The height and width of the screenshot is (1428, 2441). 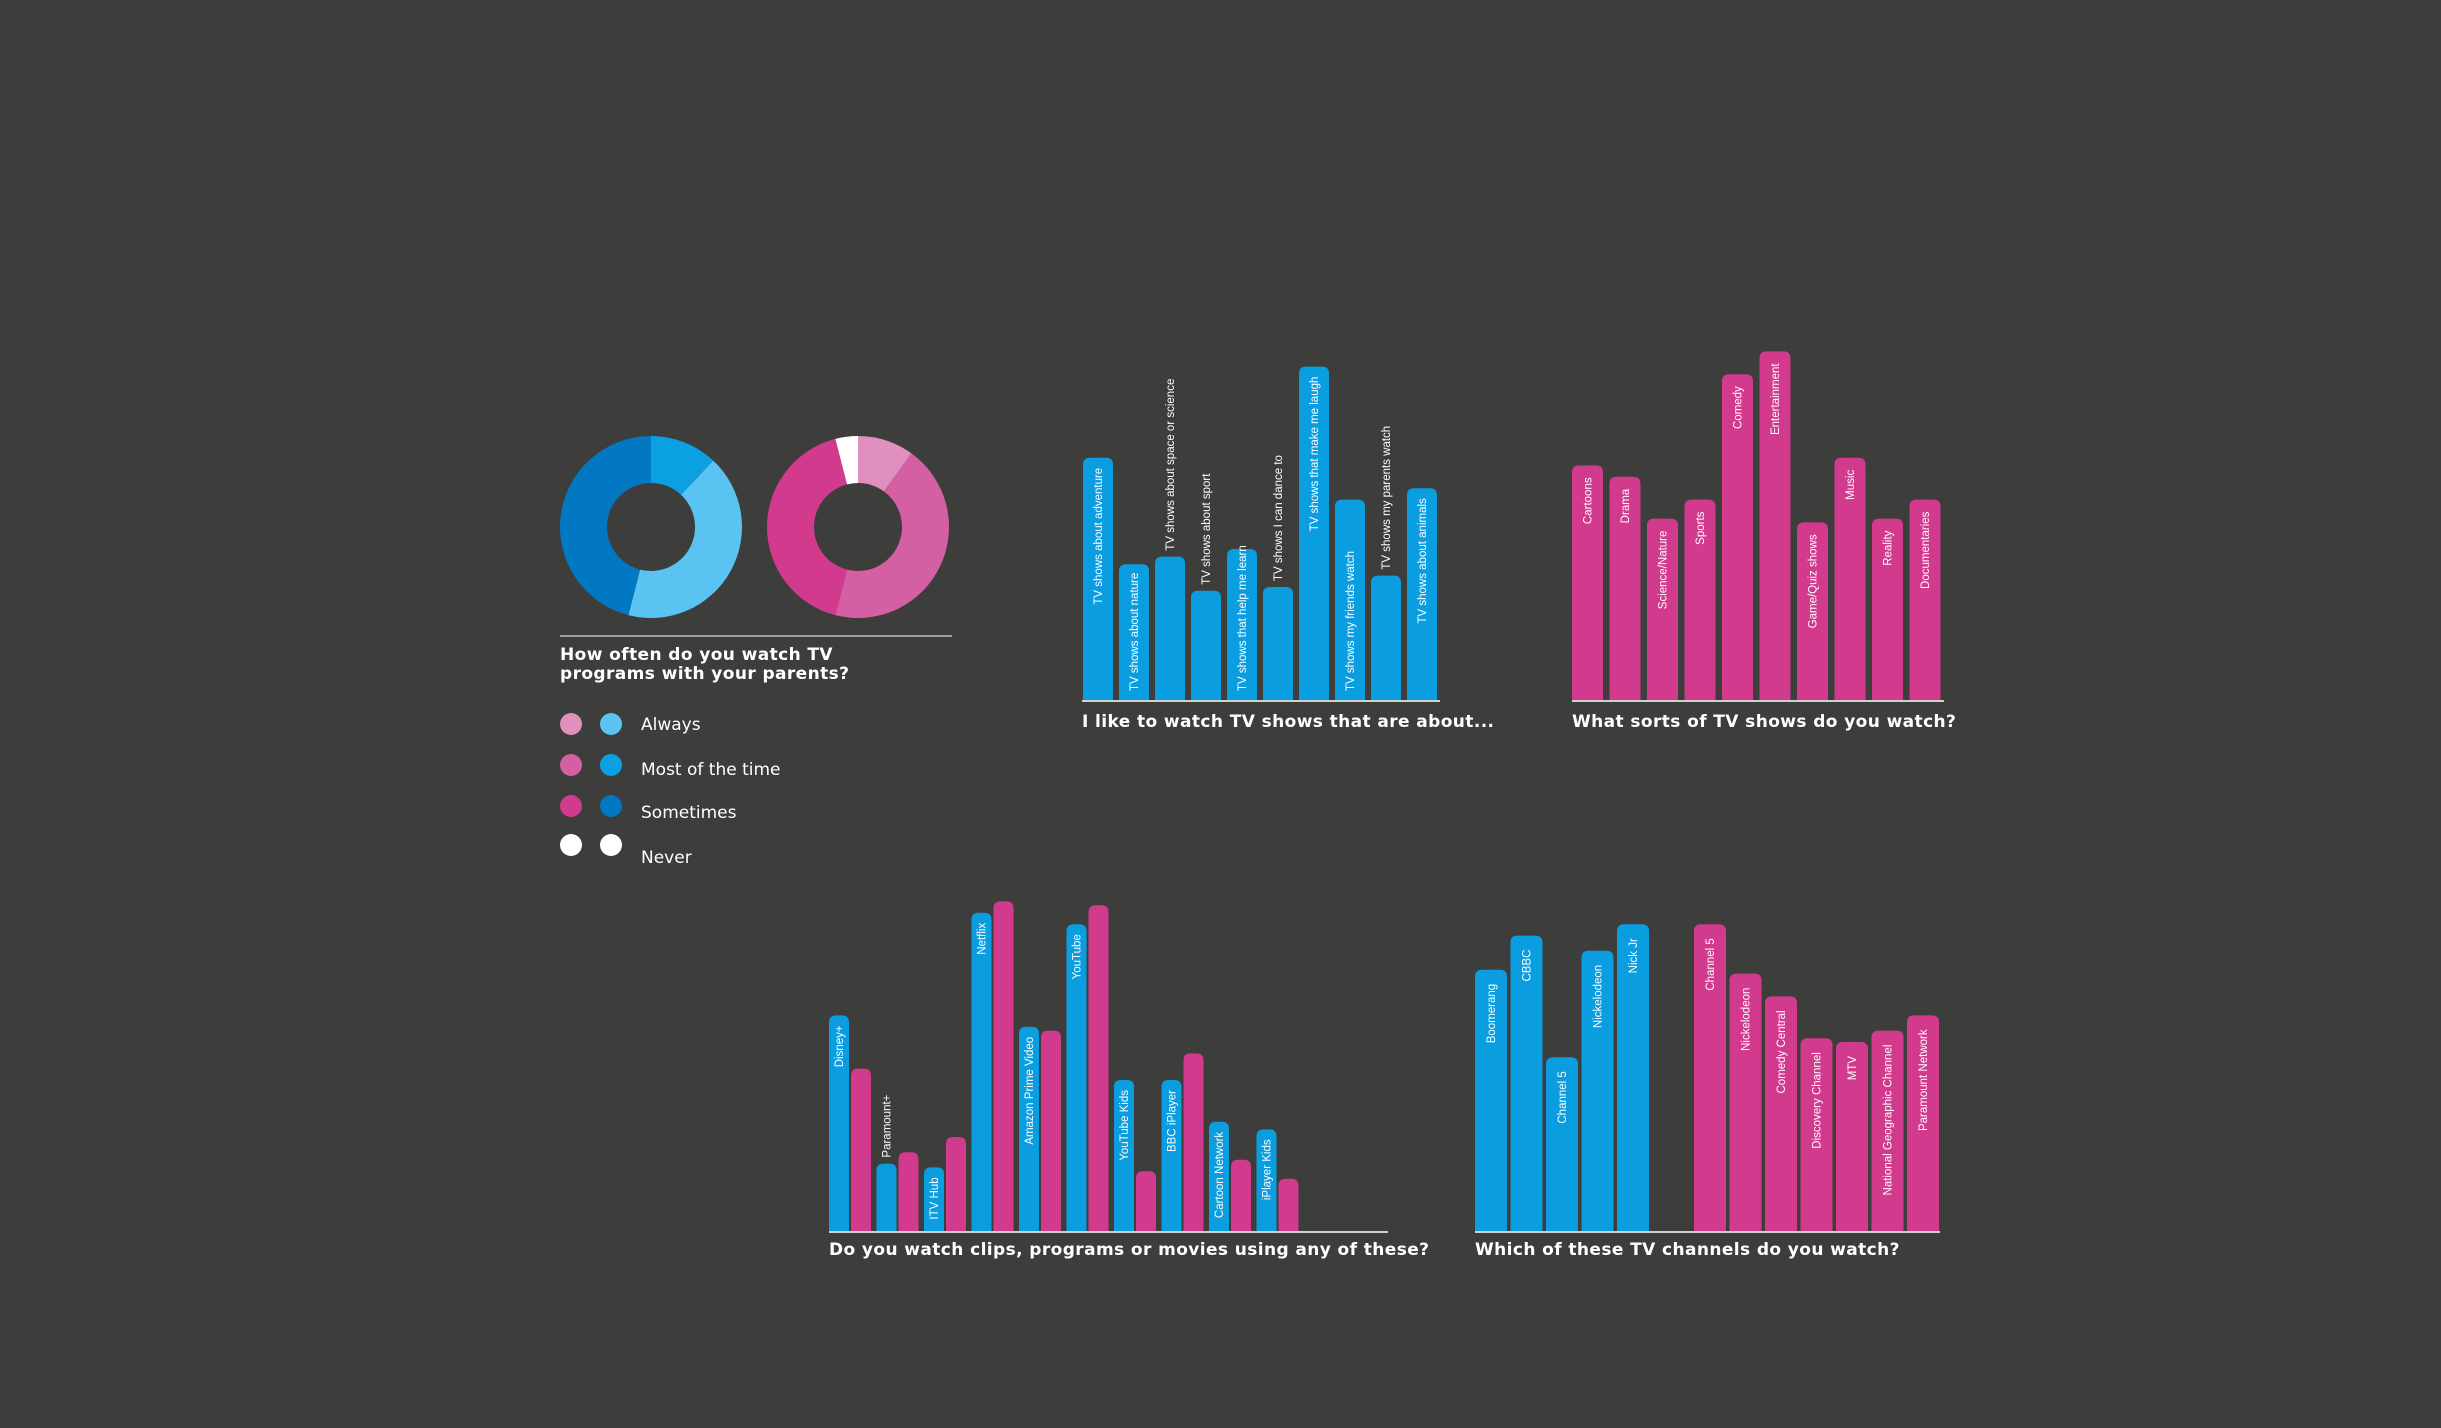 I want to click on channels-chart-title: Which of these TV channels do you watch?, so click(x=1687, y=1250).